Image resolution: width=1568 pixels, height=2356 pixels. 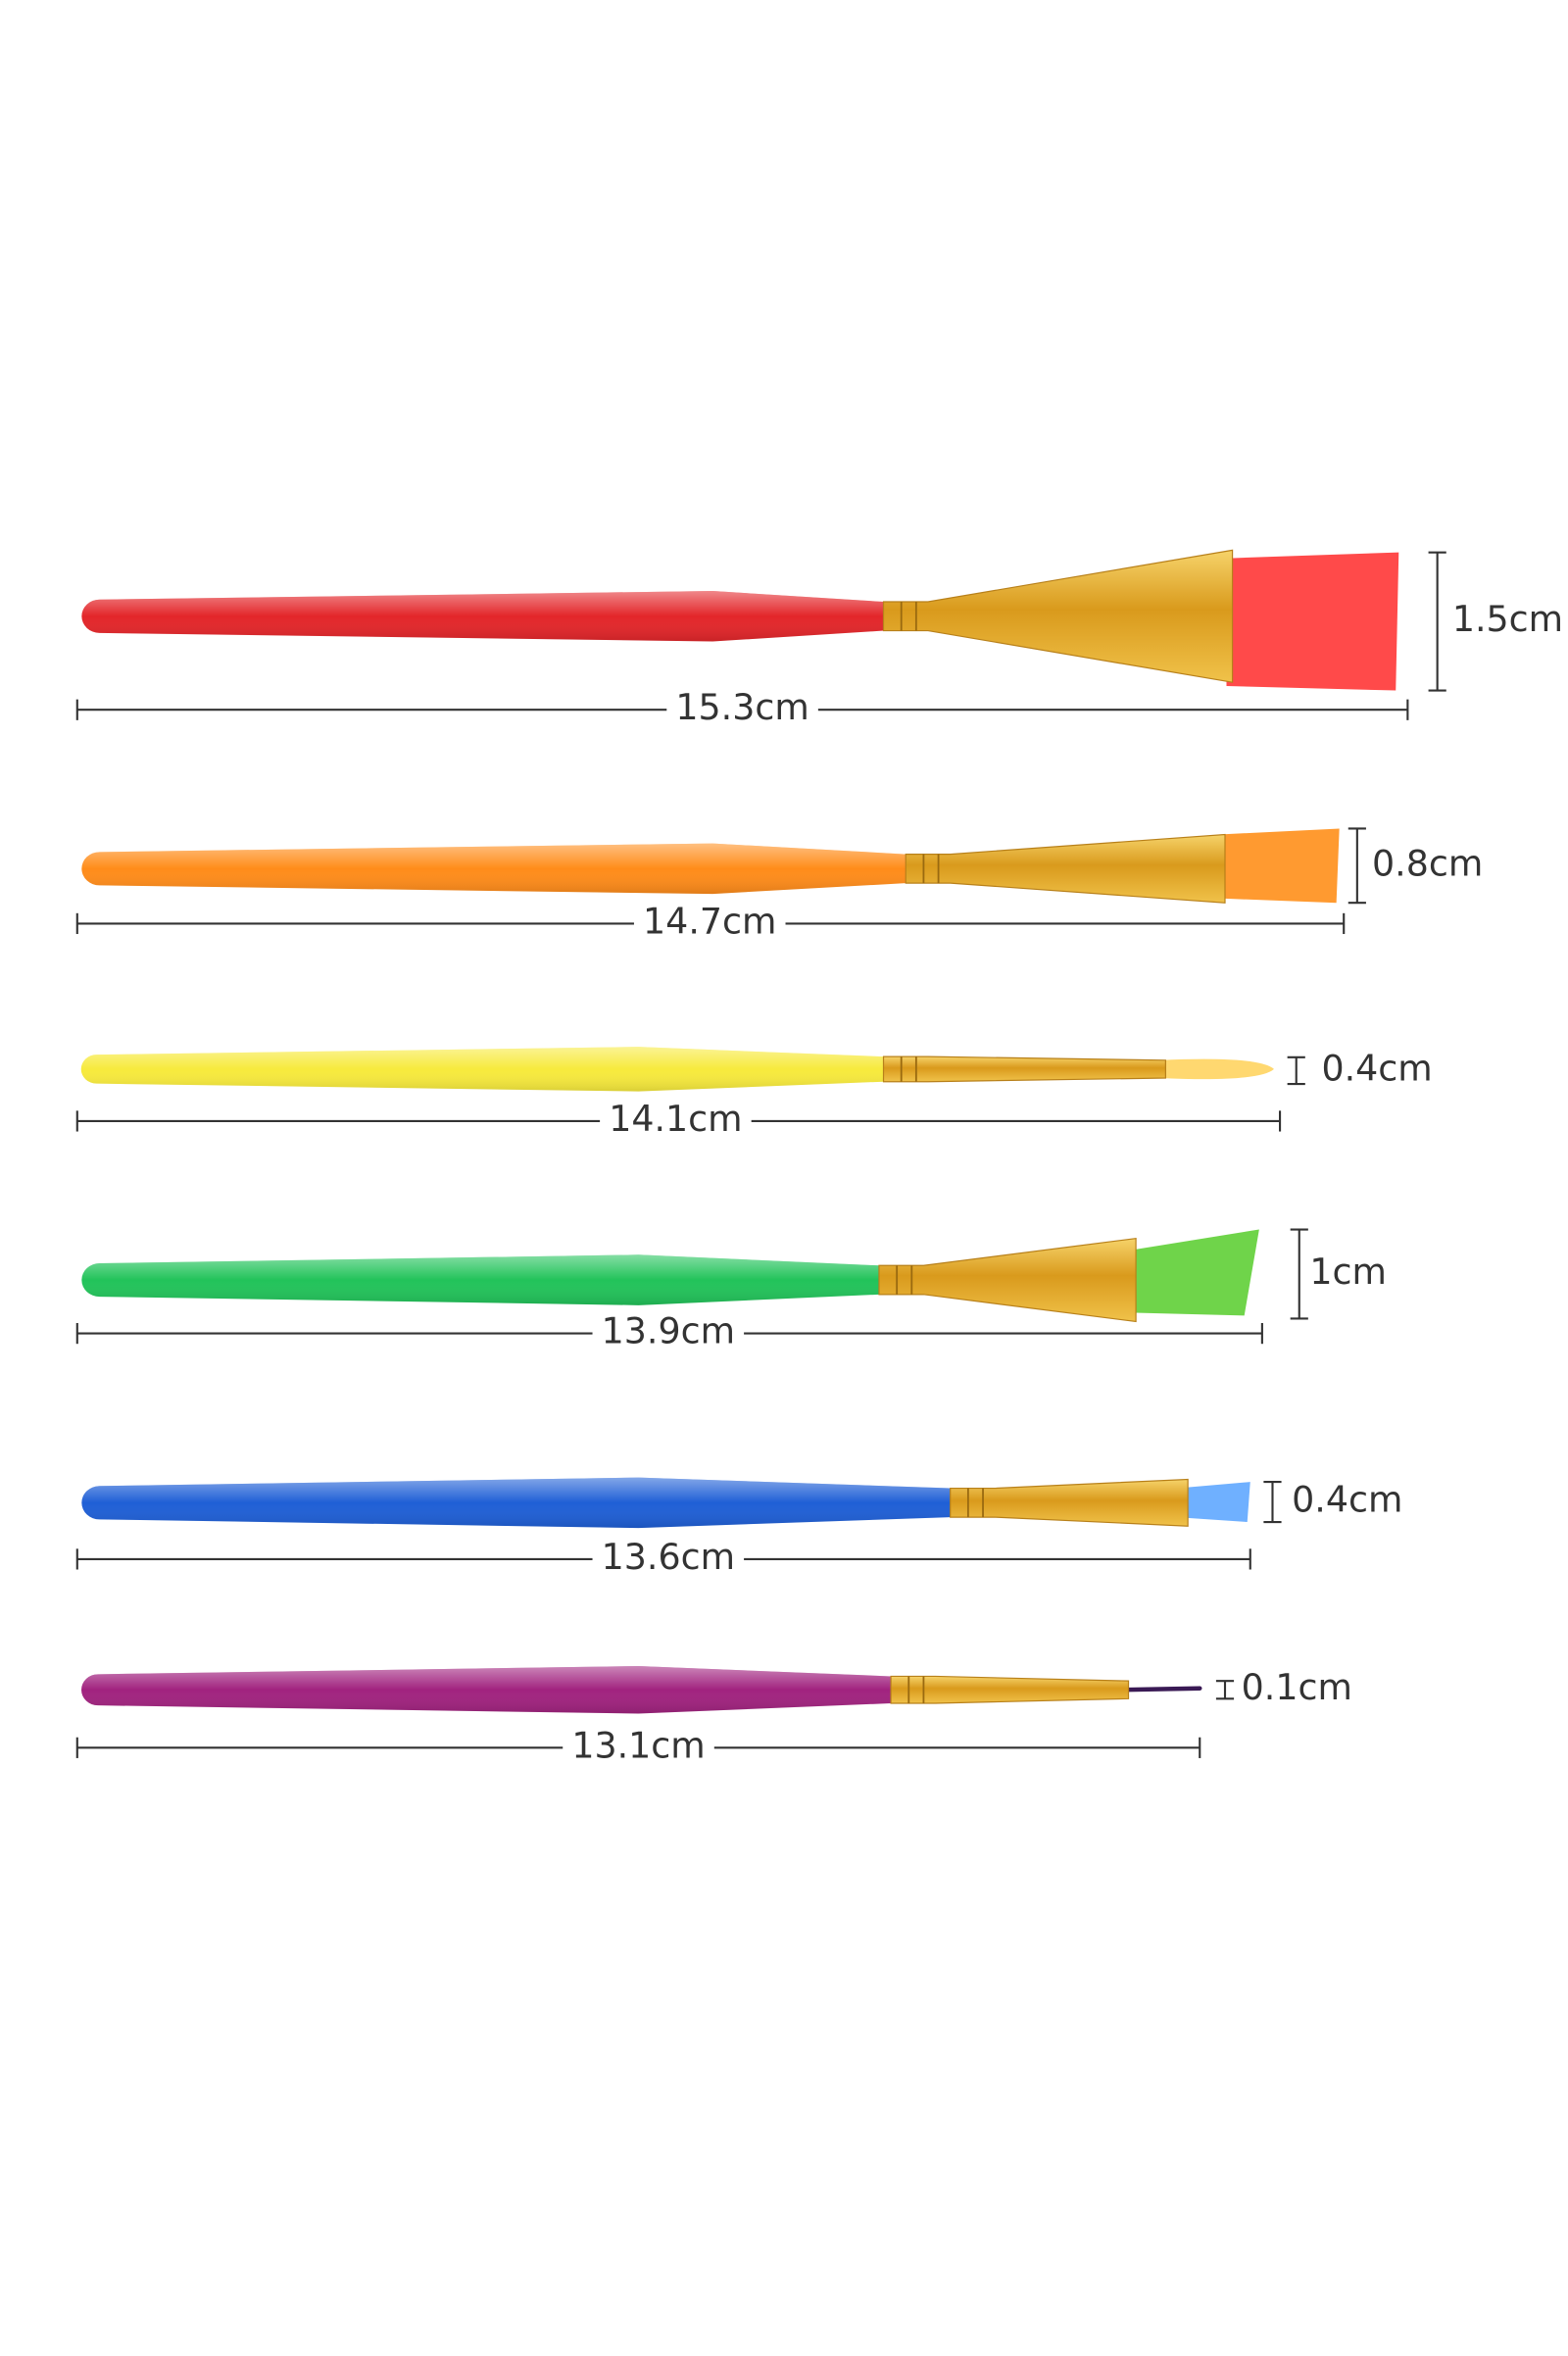 What do you see at coordinates (1297, 1687) in the screenshot?
I see `width-label: 0.1cm` at bounding box center [1297, 1687].